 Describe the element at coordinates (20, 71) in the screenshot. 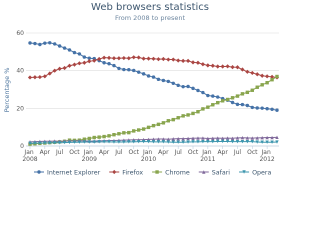

I see `y-tick-label: 40` at that location.